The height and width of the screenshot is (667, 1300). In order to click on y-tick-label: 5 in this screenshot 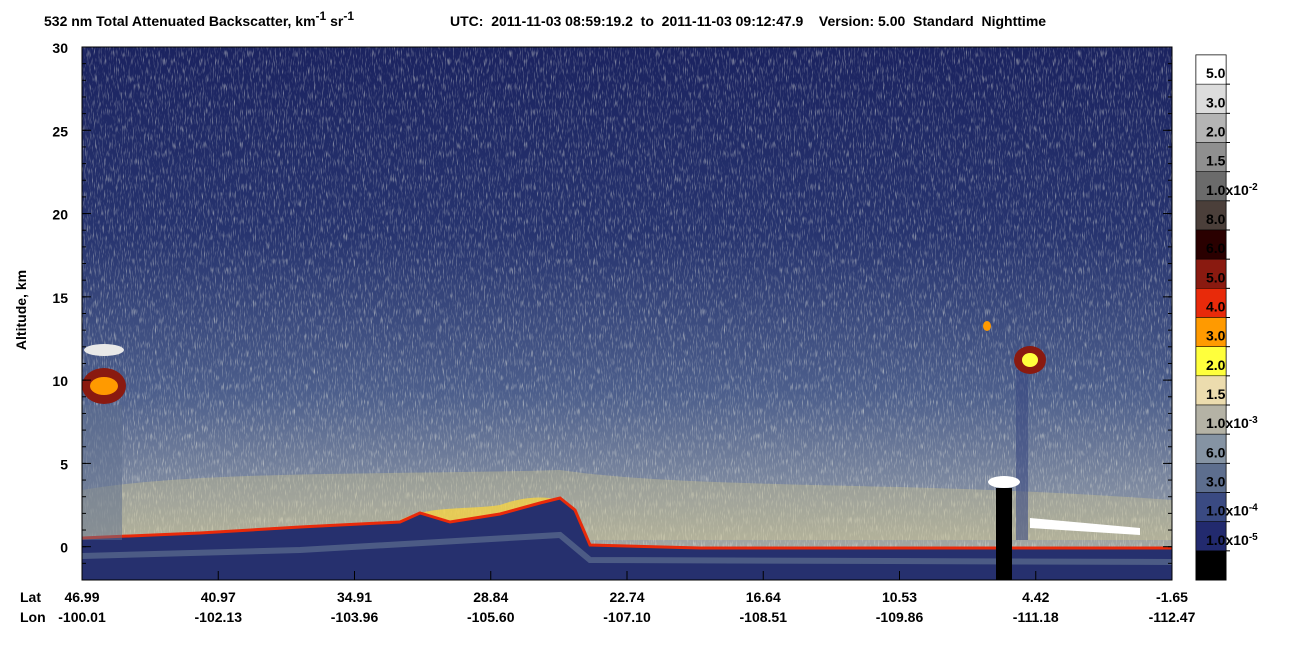, I will do `click(64, 464)`.